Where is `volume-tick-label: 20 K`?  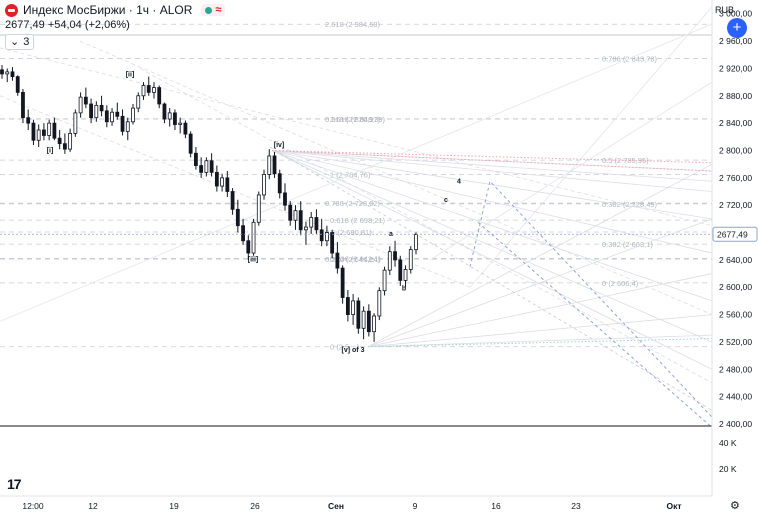 volume-tick-label: 20 K is located at coordinates (728, 469).